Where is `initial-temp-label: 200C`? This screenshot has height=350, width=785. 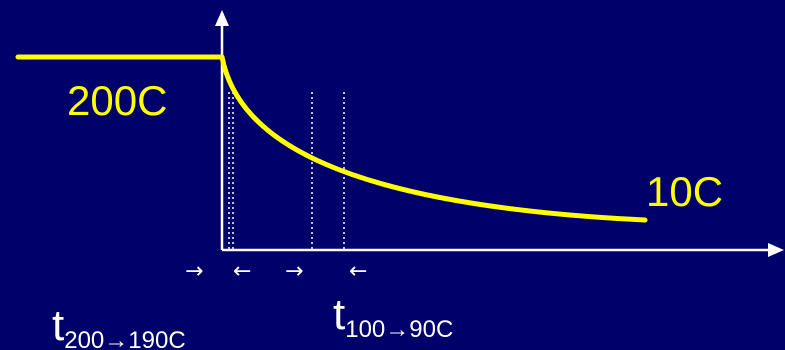 initial-temp-label: 200C is located at coordinates (117, 100).